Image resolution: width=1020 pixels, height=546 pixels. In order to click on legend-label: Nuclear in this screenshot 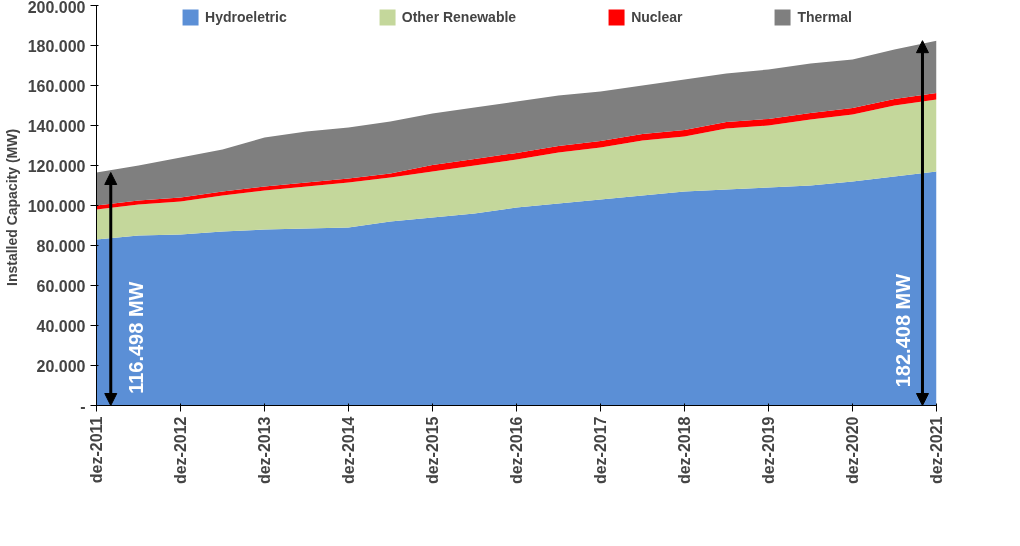, I will do `click(657, 17)`.